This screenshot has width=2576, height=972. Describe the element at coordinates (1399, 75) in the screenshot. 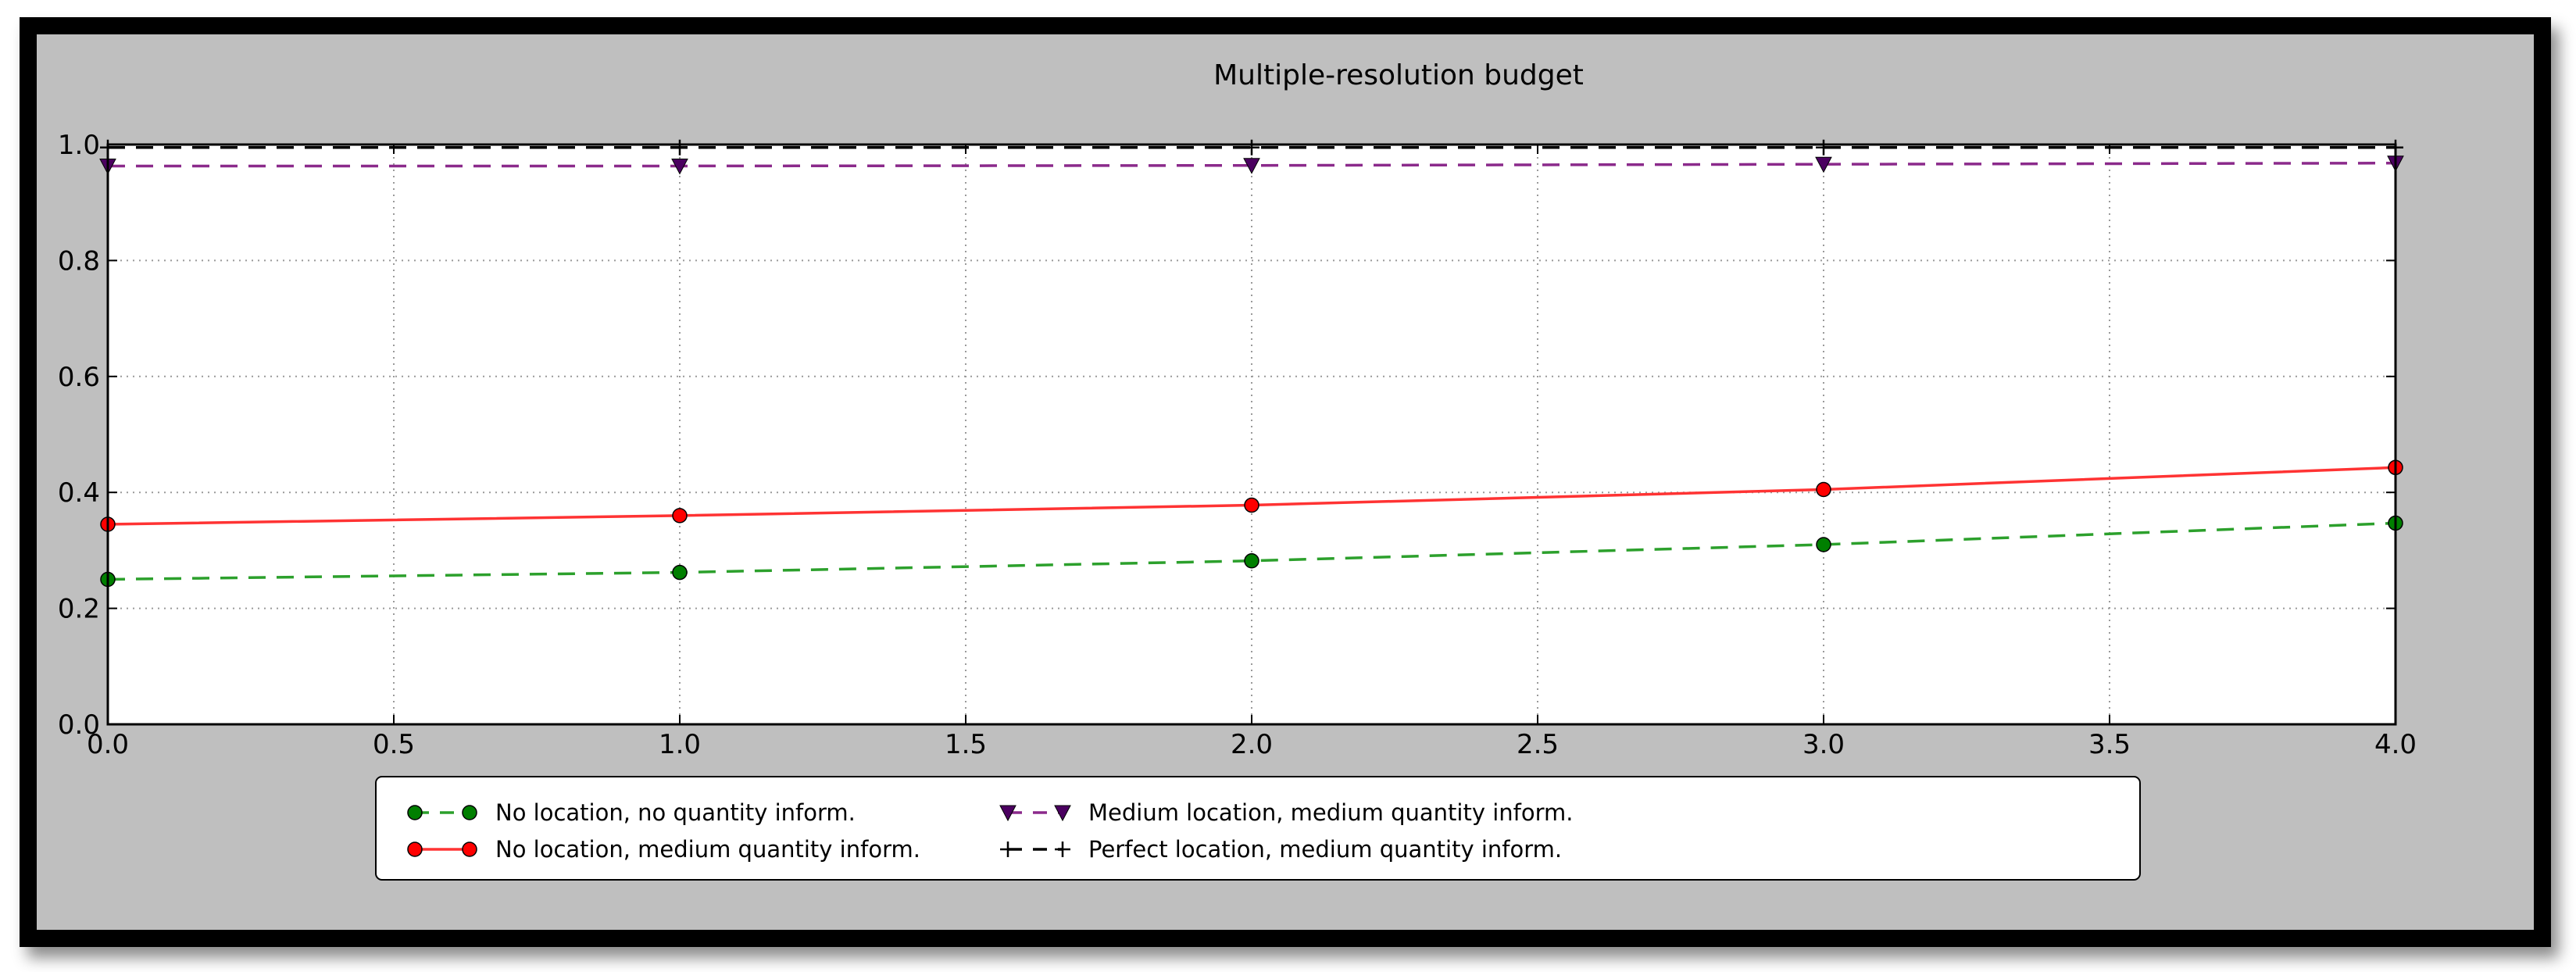

I see `chart-title: Multiple-resolution budget` at that location.